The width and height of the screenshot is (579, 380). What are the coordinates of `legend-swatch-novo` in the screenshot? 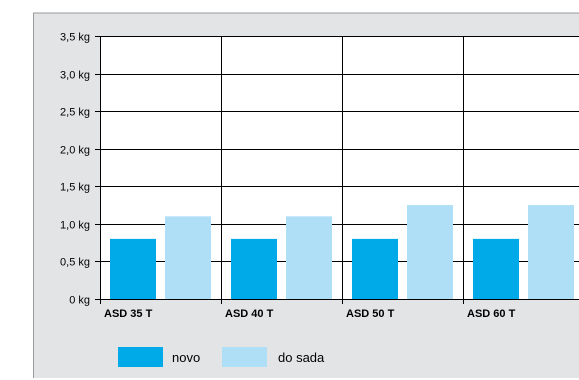 It's located at (140, 357).